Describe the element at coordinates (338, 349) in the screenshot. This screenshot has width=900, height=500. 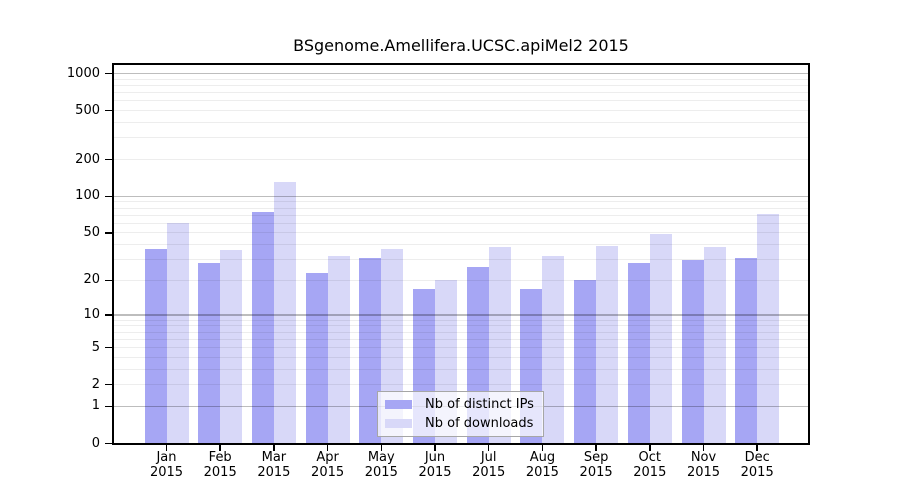
I see `bar-downloads-apr` at that location.